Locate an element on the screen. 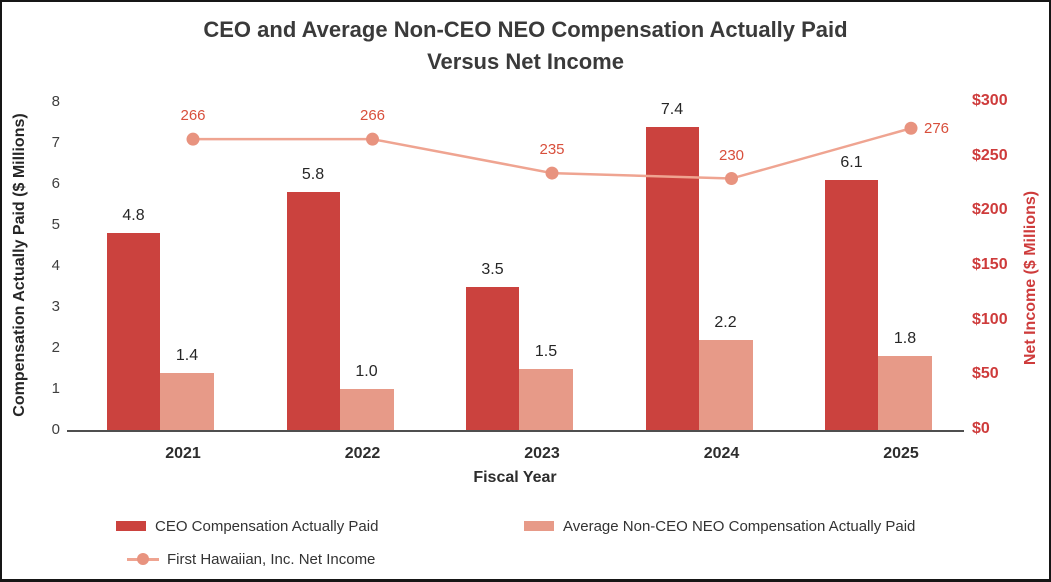 The width and height of the screenshot is (1051, 582). right-axis-tick-label: $200 is located at coordinates (990, 210).